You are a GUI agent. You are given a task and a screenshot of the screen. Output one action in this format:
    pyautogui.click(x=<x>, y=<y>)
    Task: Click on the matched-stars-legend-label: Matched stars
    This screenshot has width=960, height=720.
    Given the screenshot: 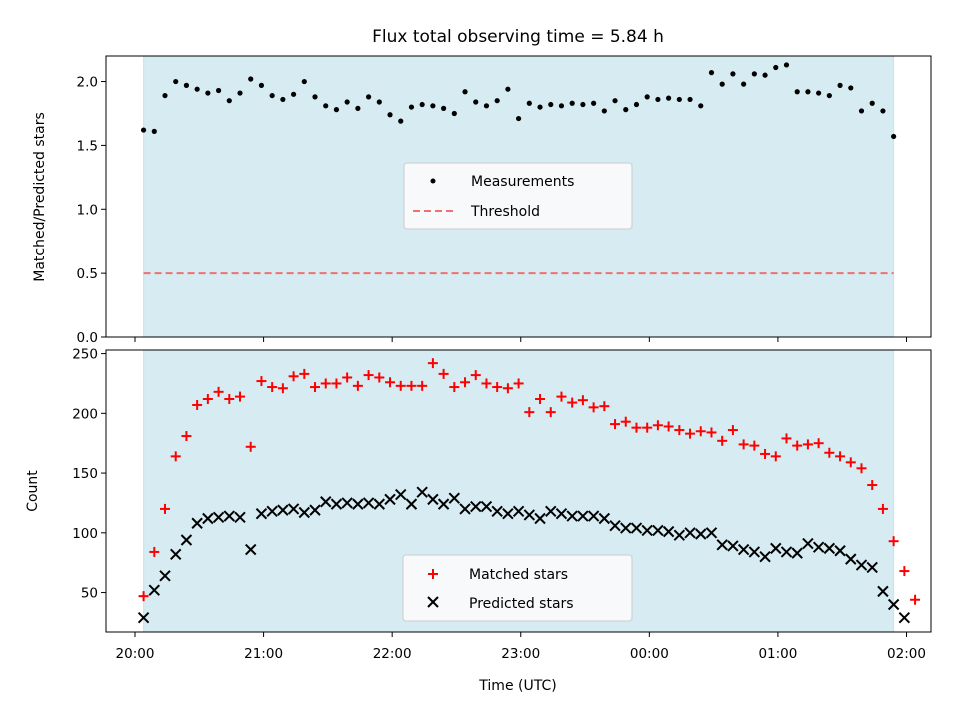 What is the action you would take?
    pyautogui.click(x=518, y=575)
    